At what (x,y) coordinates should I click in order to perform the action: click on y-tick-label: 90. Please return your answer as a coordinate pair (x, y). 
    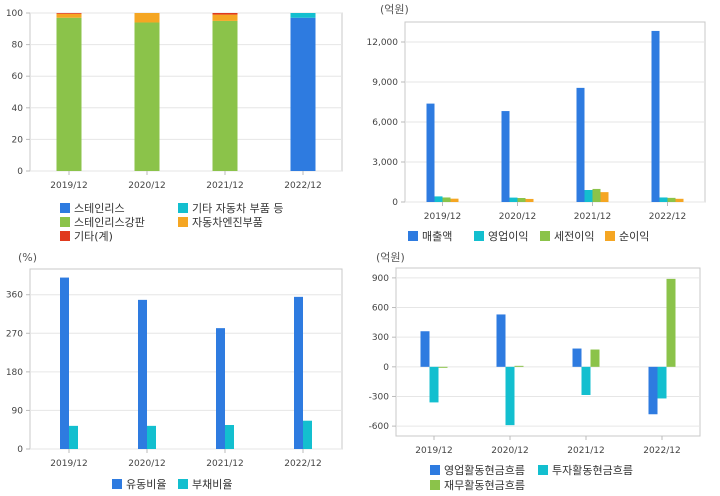
    Looking at the image, I should click on (18, 411).